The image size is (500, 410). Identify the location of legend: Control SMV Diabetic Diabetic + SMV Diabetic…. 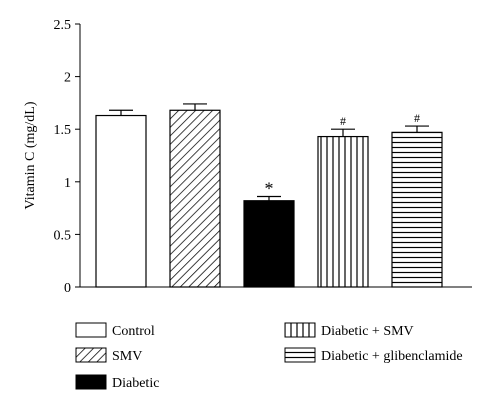
(269, 356).